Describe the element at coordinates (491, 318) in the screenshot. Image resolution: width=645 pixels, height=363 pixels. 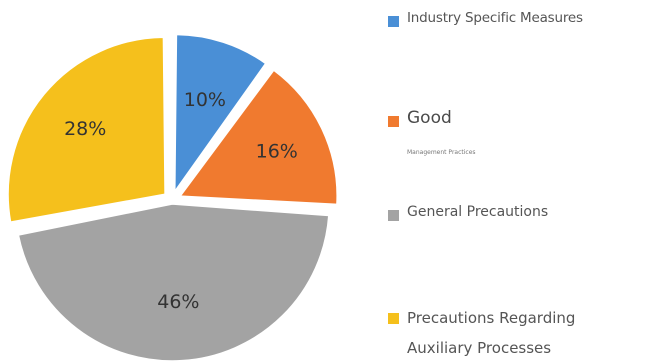
I see `legend-label-line-1: Precautions Regarding` at that location.